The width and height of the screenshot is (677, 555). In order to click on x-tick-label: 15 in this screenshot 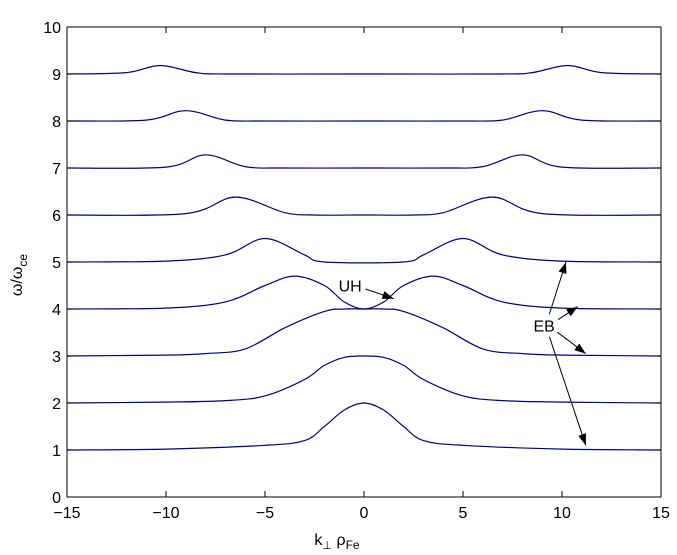, I will do `click(661, 513)`.